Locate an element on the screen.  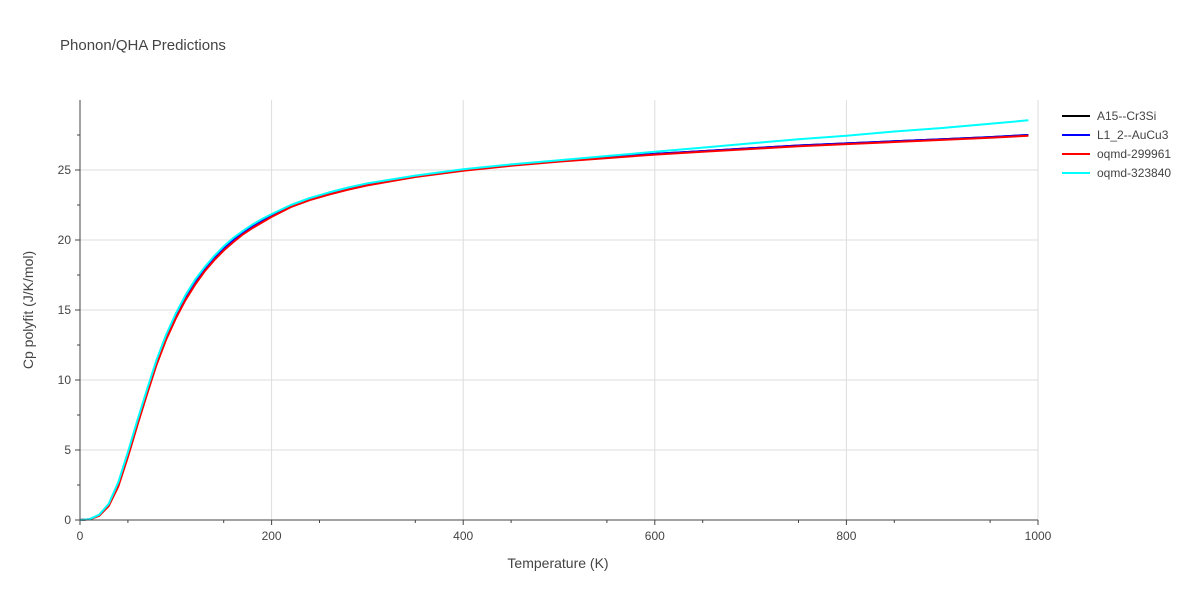
legend-item: L1_2--AuCu3 is located at coordinates (1115, 135).